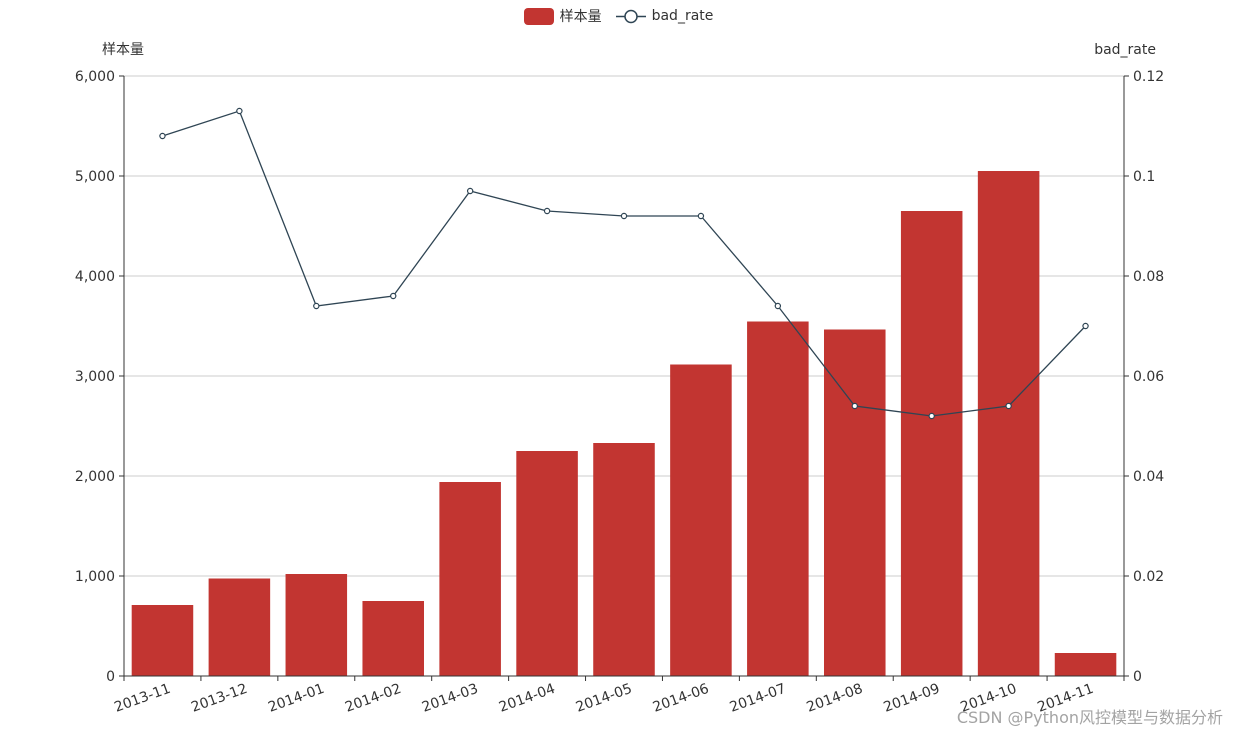  What do you see at coordinates (758, 698) in the screenshot?
I see `x-axis-tick-label: 2014-07` at bounding box center [758, 698].